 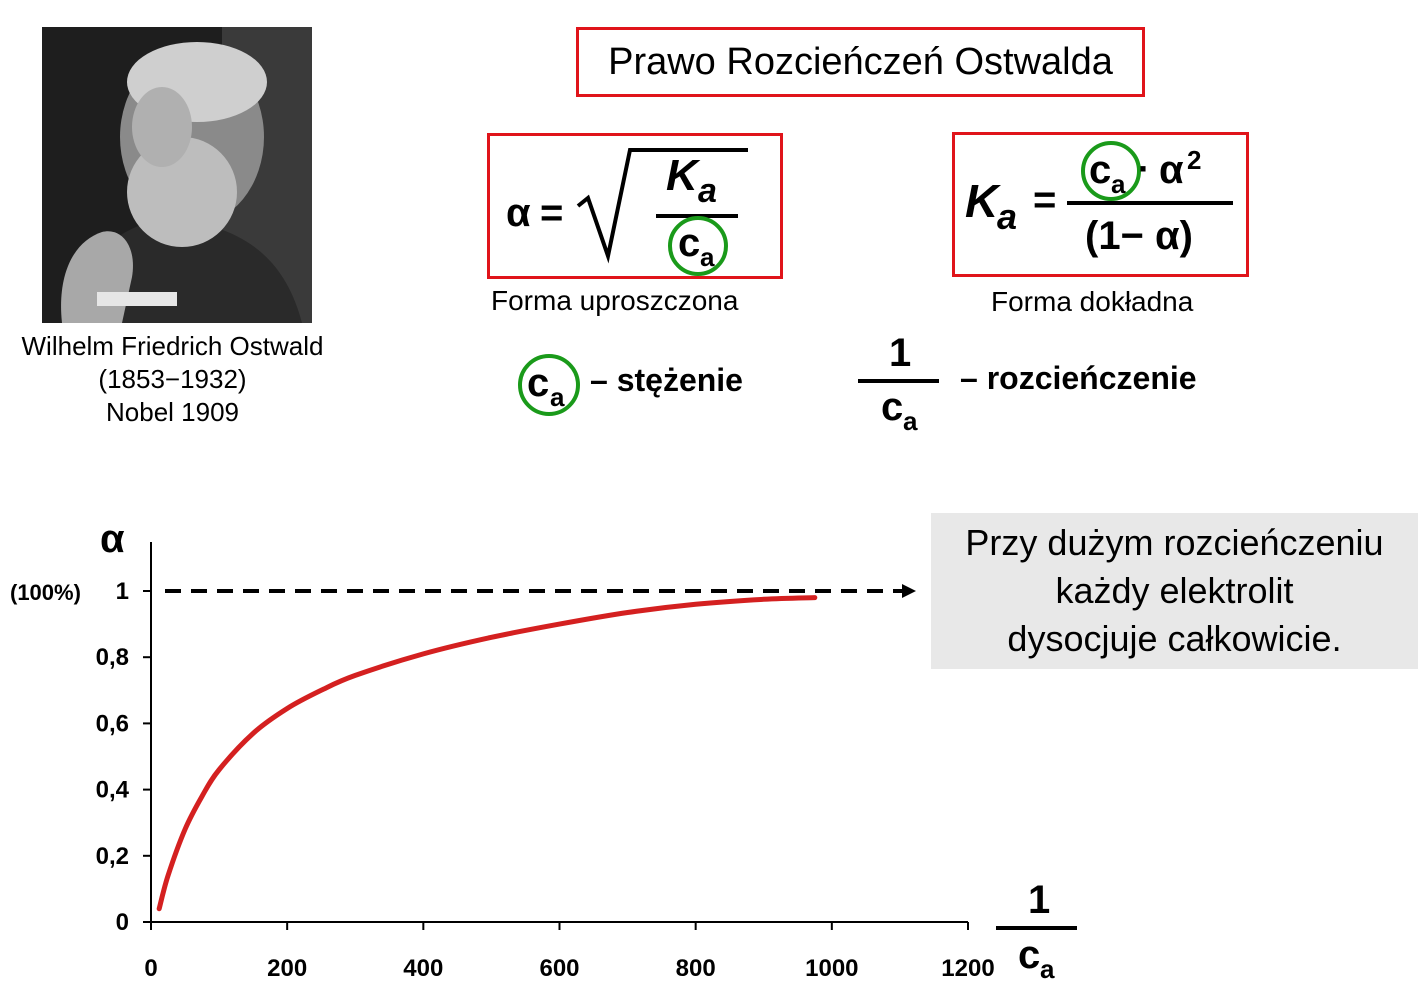 What do you see at coordinates (615, 300) in the screenshot?
I see `formula-simplified-label: Forma uproszczona` at bounding box center [615, 300].